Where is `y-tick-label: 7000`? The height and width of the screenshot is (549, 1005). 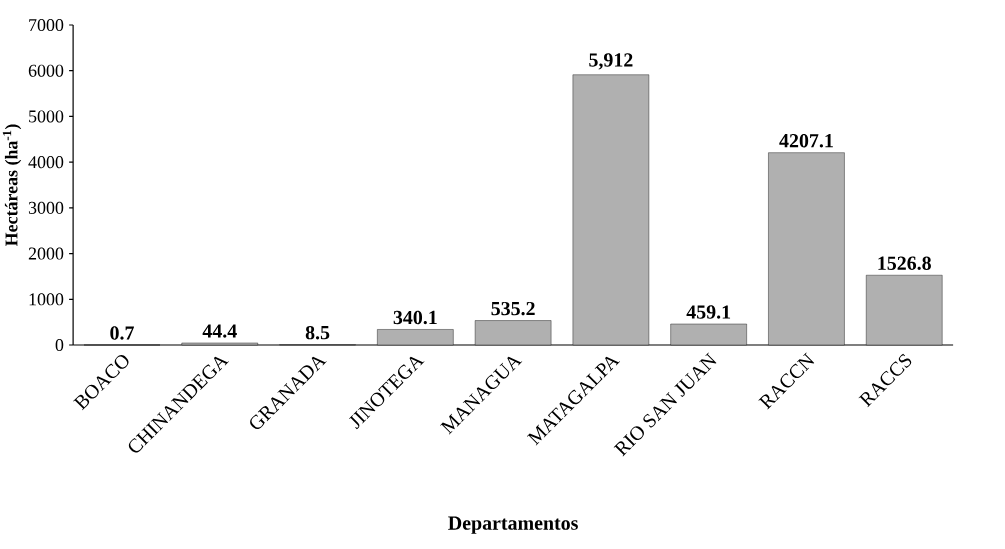 y-tick-label: 7000 is located at coordinates (46, 25).